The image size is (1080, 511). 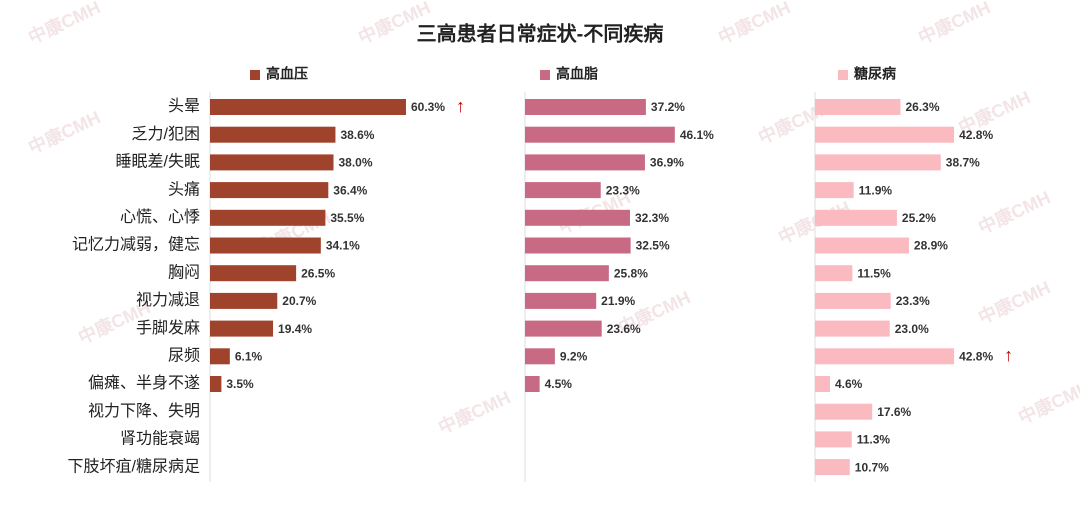 What do you see at coordinates (849, 384) in the screenshot?
I see `value-label: 4.6%` at bounding box center [849, 384].